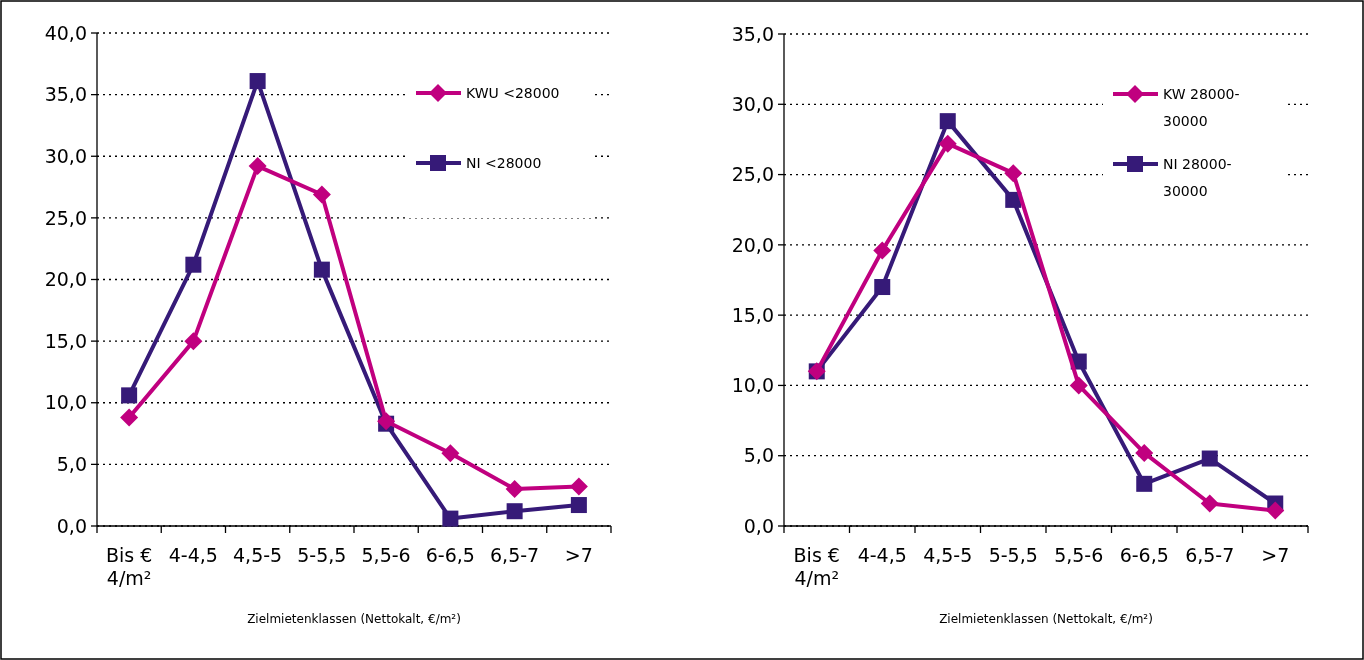 Image resolution: width=1364 pixels, height=660 pixels. I want to click on legend-label: NI 28000-30000, so click(1197, 177).